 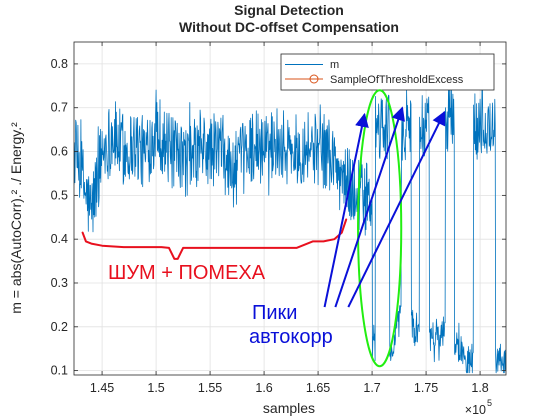 What do you see at coordinates (479, 388) in the screenshot?
I see `x-tick-label: 1.8` at bounding box center [479, 388].